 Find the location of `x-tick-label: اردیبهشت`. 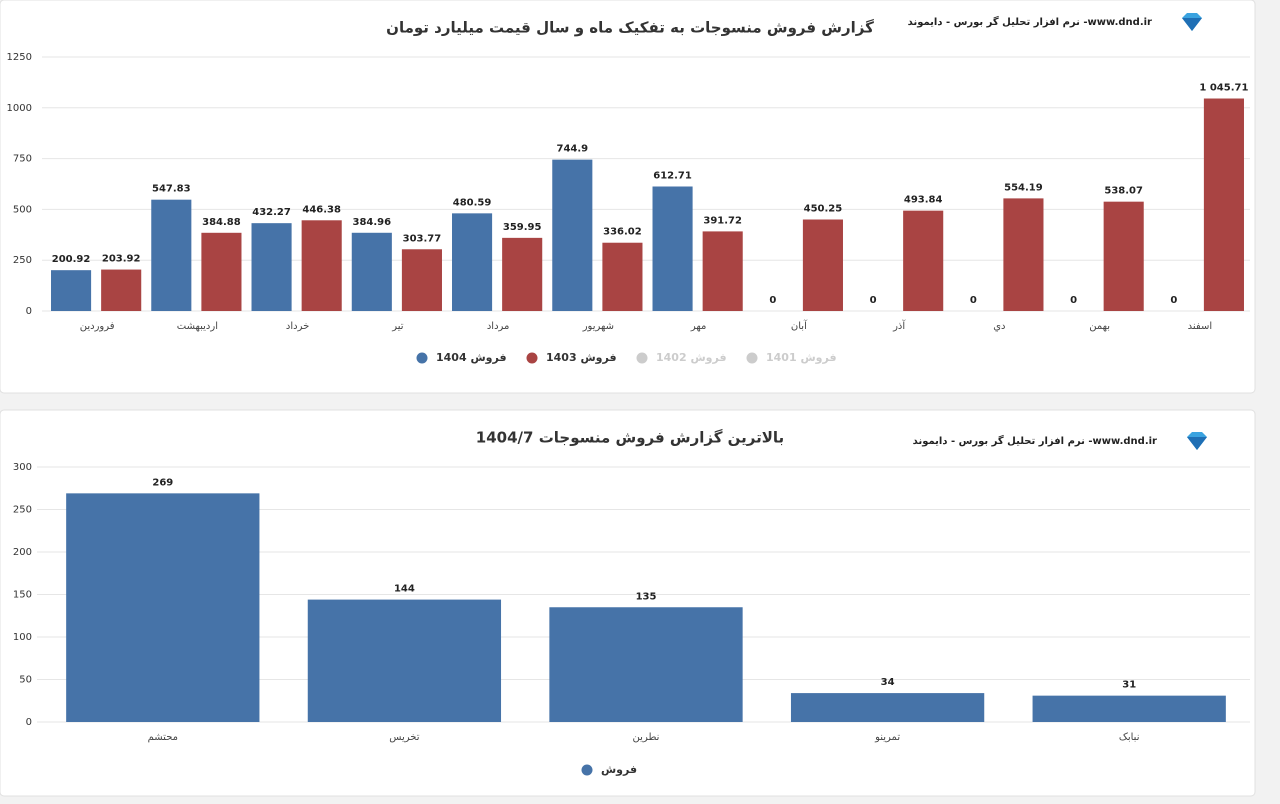

x-tick-label: اردیبهشت is located at coordinates (197, 326).